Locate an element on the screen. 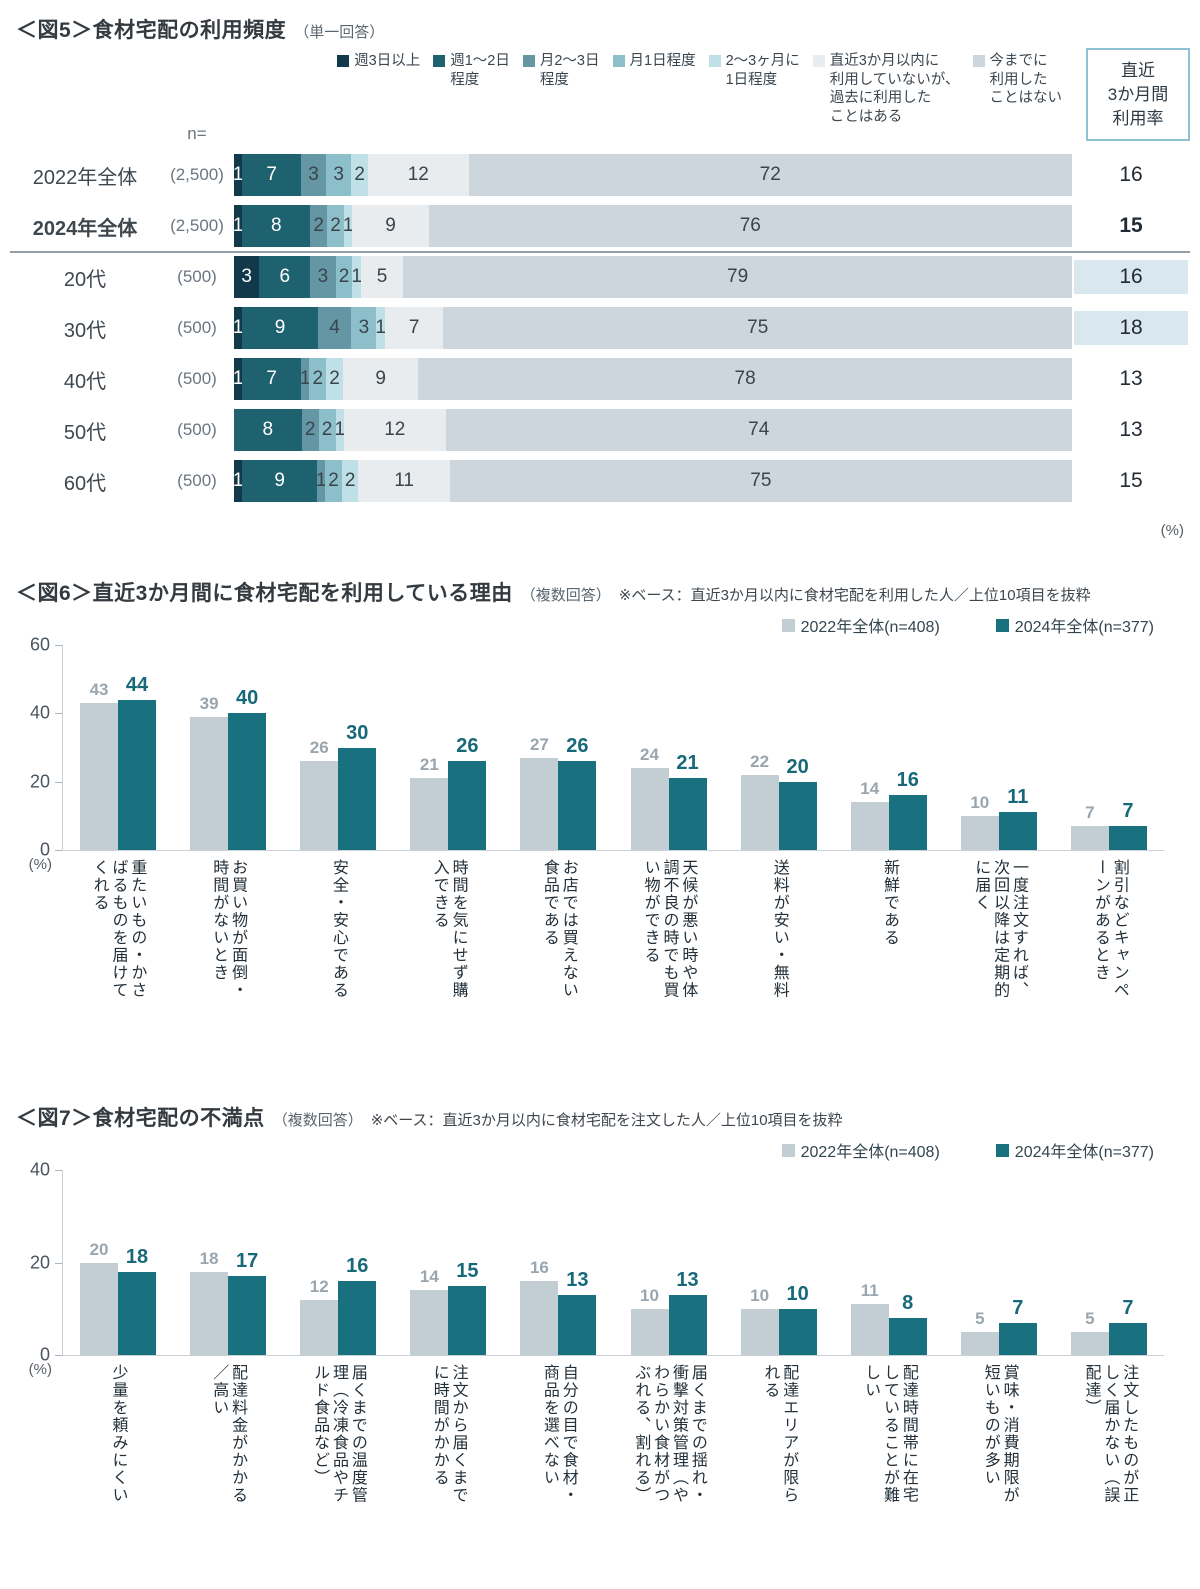 This screenshot has width=1200, height=1589. fig7-bar-2024: 8 is located at coordinates (907, 1323).